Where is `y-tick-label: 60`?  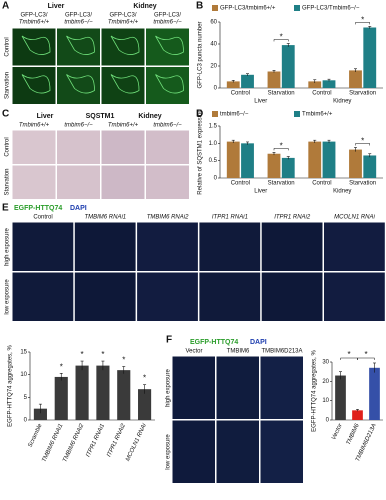 y-tick-label: 60 is located at coordinates (213, 23).